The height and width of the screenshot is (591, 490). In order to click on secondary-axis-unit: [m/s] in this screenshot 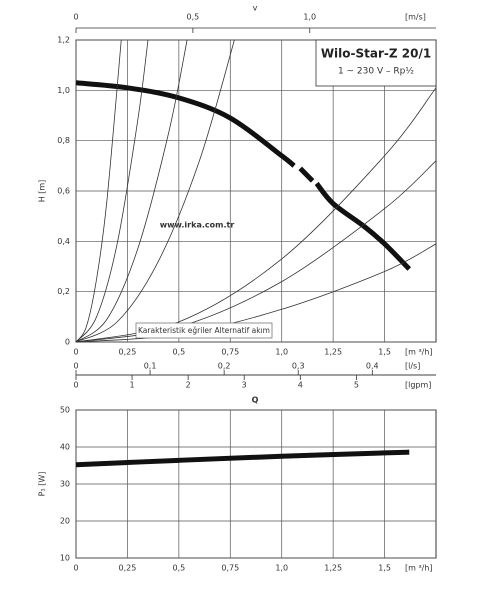, I will do `click(415, 17)`.